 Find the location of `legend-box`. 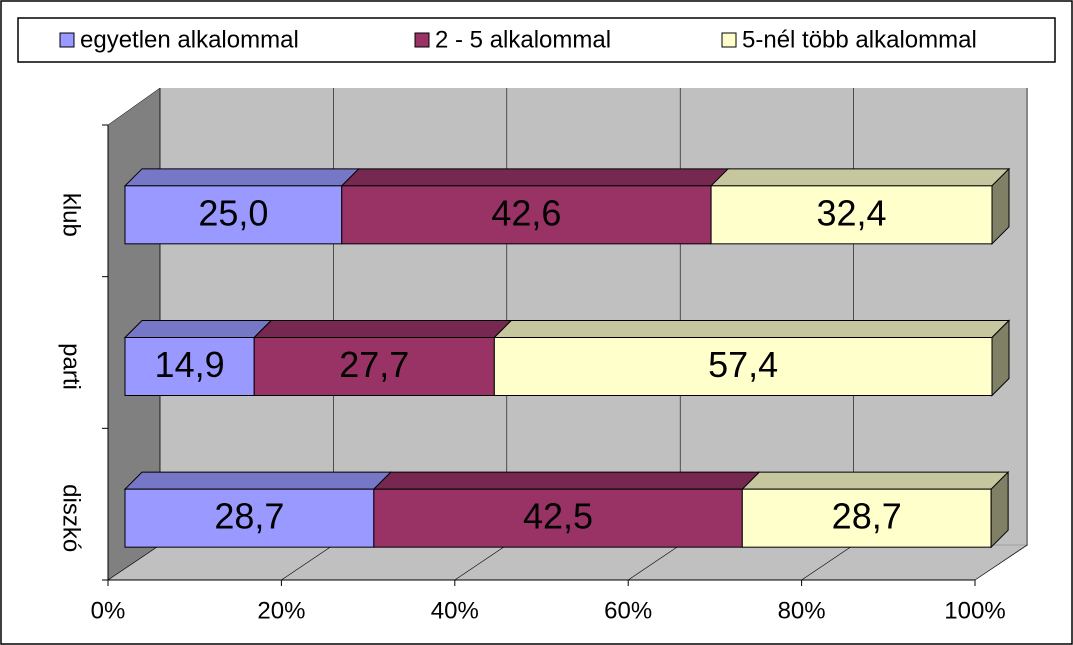

legend-box is located at coordinates (536, 40).